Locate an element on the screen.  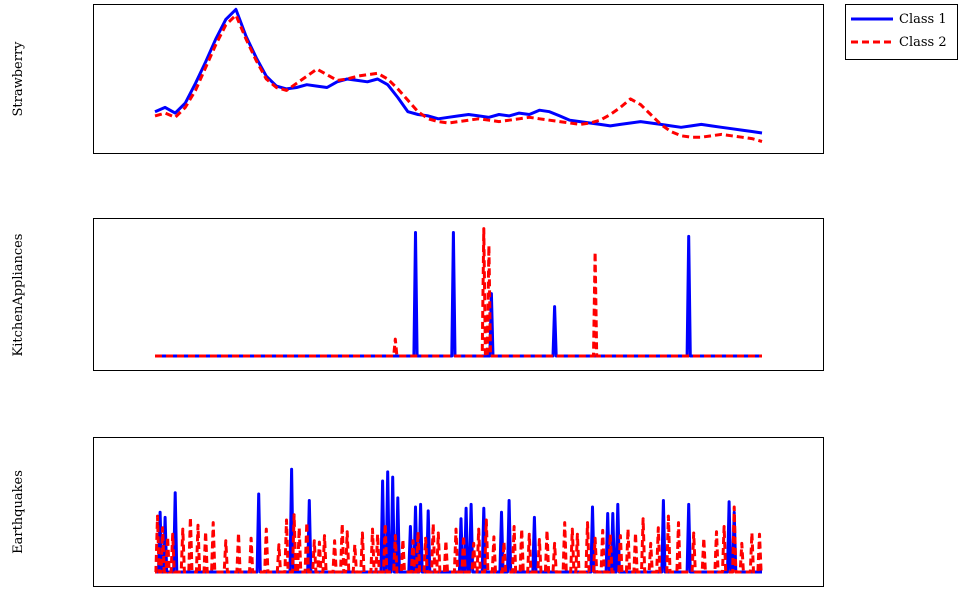
legend-box is located at coordinates (901, 32).